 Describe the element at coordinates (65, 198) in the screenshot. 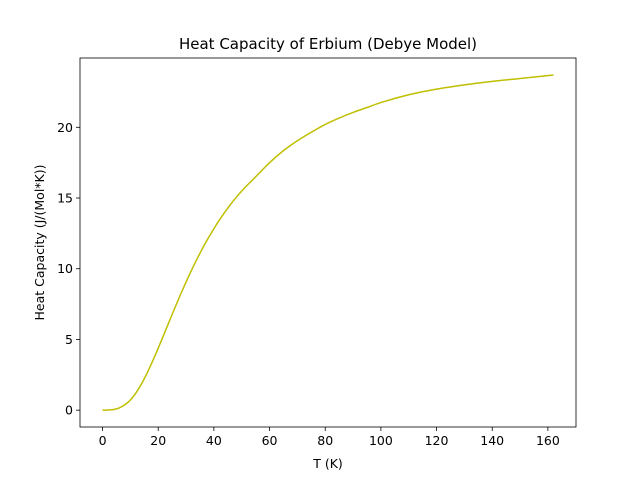

I see `y-tick-label: 15` at that location.